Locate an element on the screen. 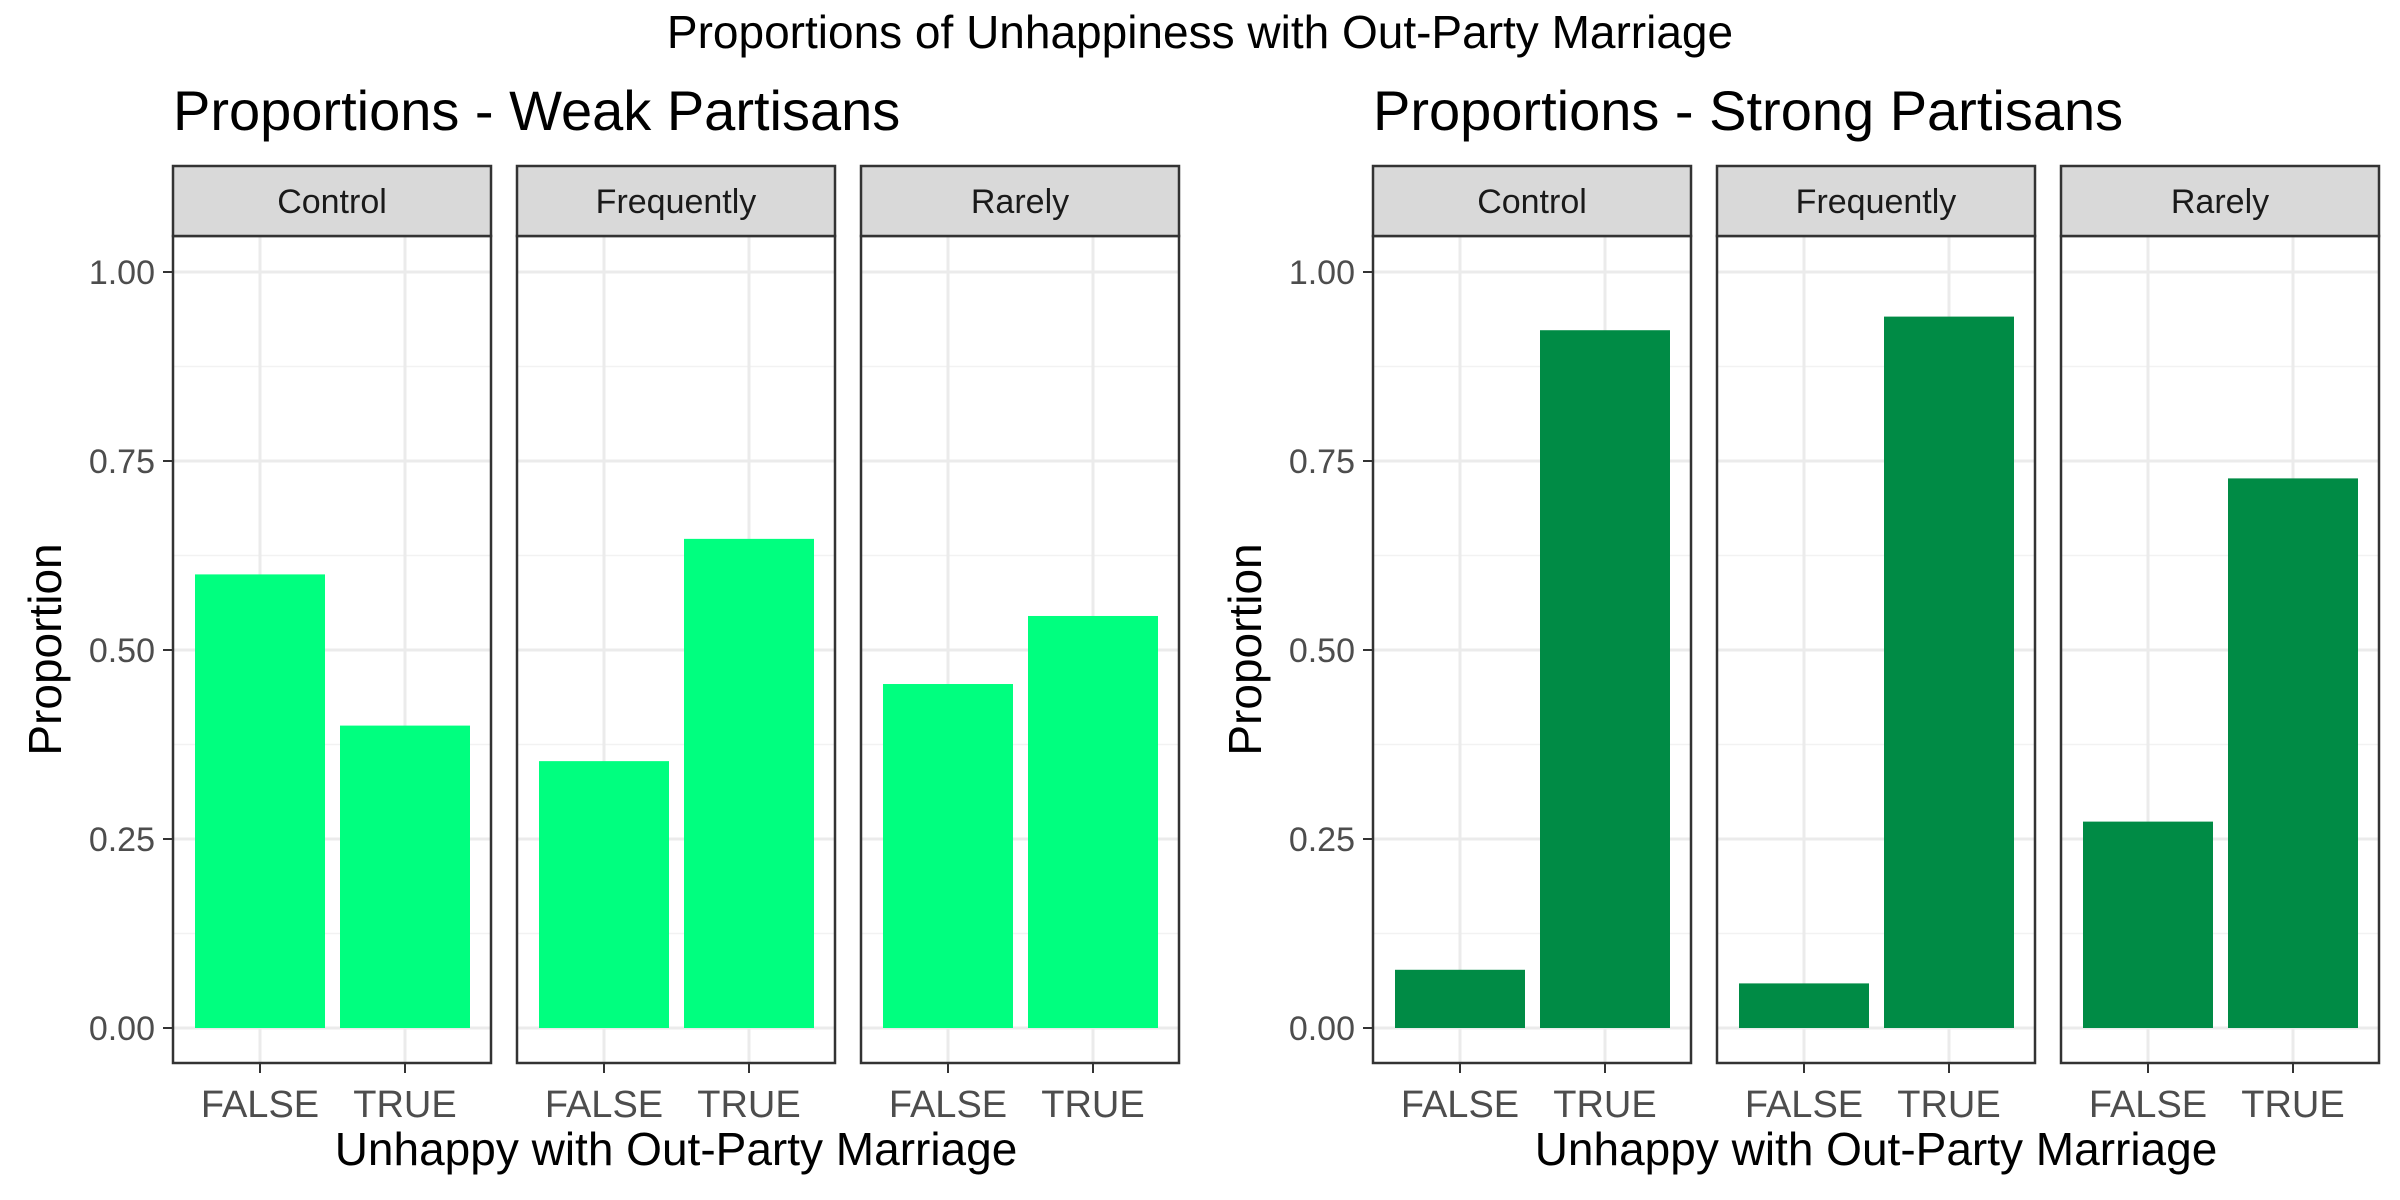  panel-title: Proportions - Weak Partisans is located at coordinates (536, 110).